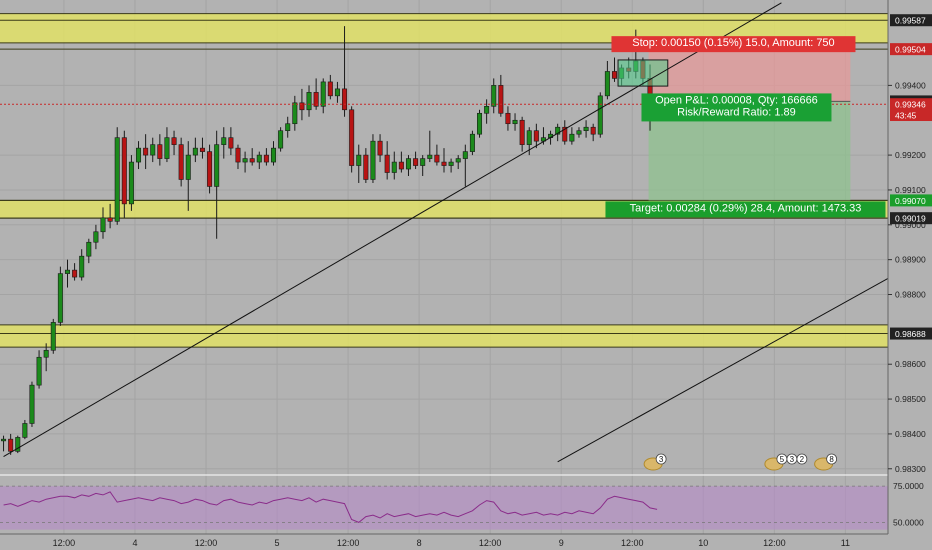  I want to click on event-count: 5, so click(782, 459).